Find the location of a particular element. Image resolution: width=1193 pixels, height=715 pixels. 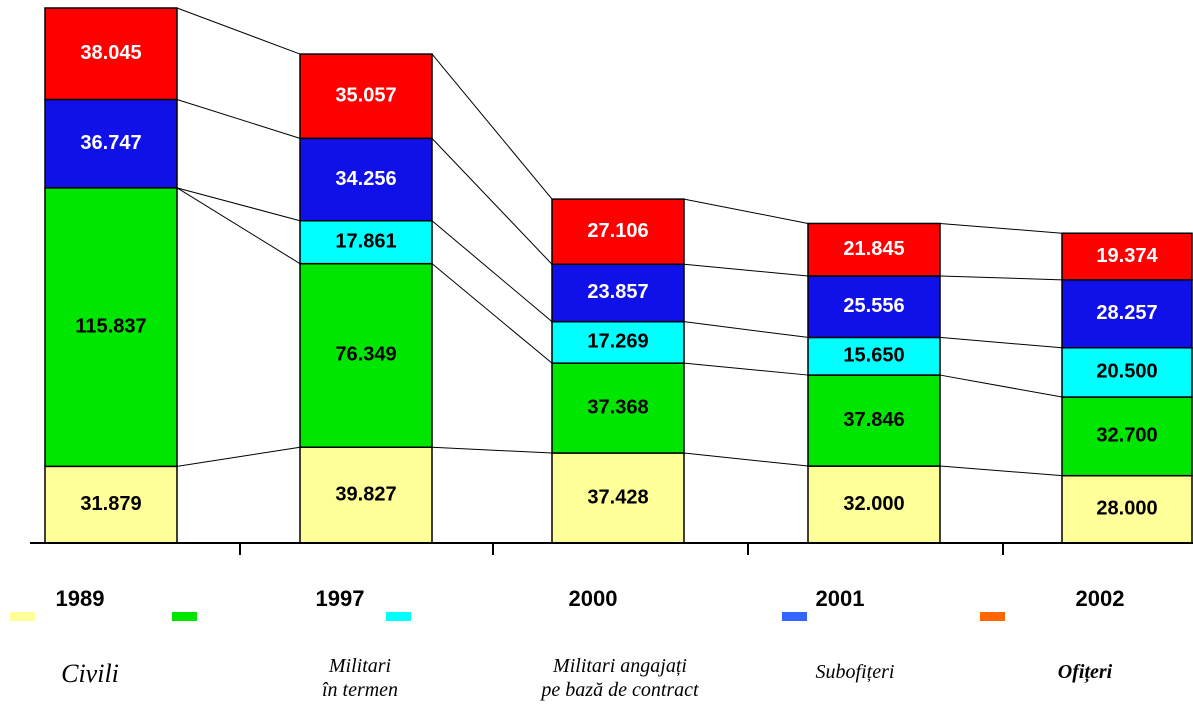

x-tick-label: 2001 is located at coordinates (840, 598).